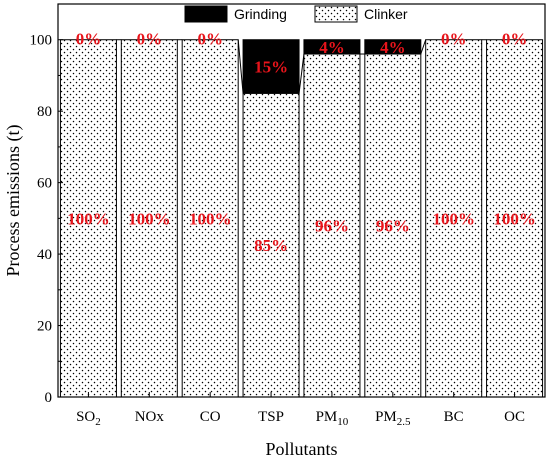 The height and width of the screenshot is (462, 550). What do you see at coordinates (514, 417) in the screenshot?
I see `x-tick-label: OC` at bounding box center [514, 417].